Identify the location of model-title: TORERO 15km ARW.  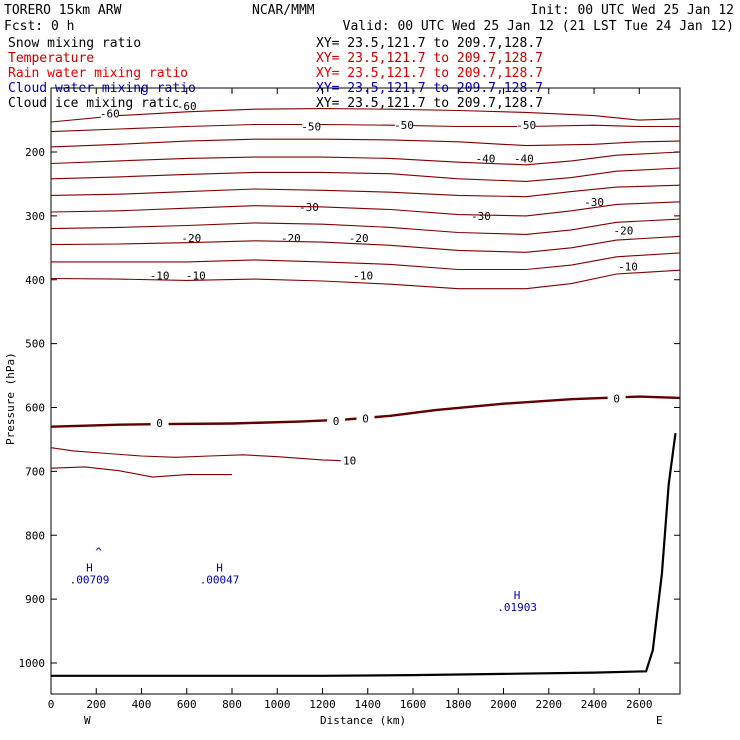
(63, 10).